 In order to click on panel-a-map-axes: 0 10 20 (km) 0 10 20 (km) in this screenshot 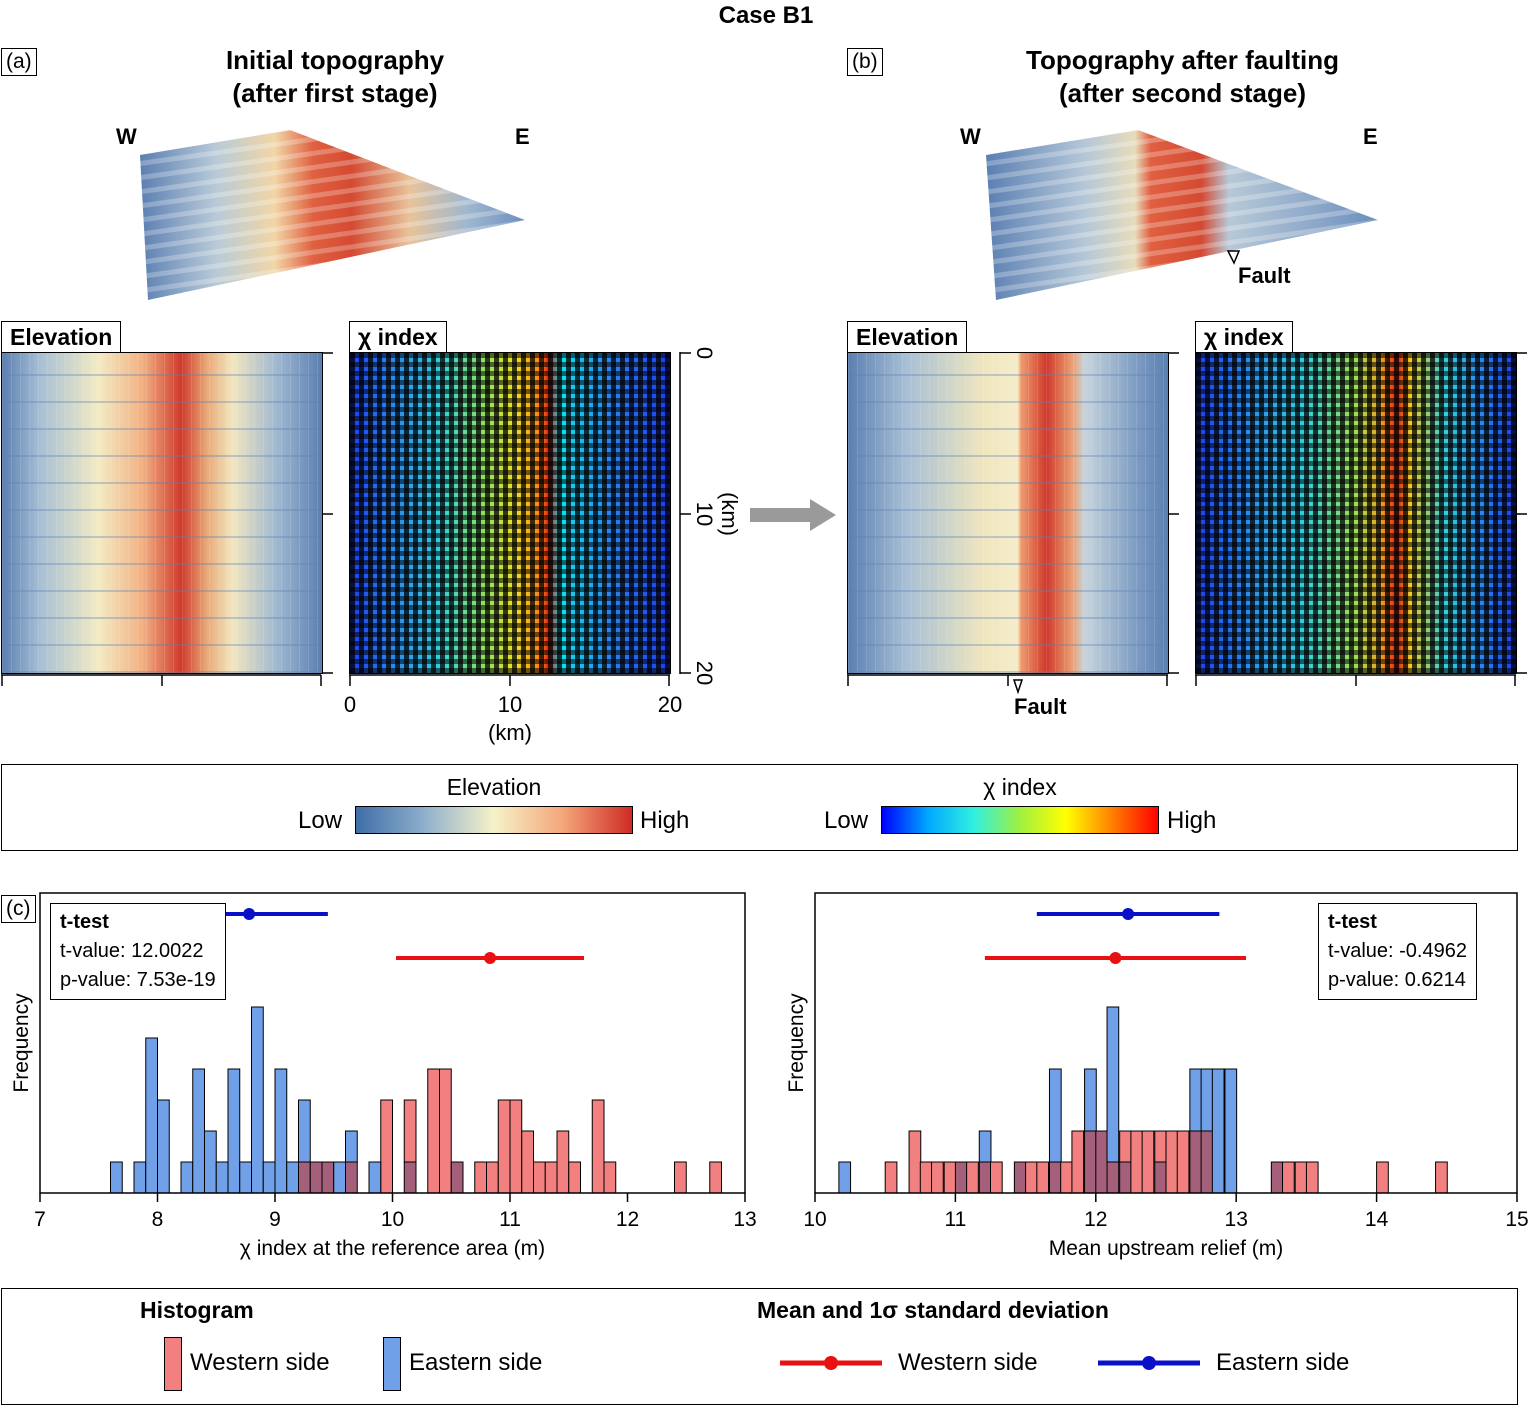, I will do `click(371, 546)`.